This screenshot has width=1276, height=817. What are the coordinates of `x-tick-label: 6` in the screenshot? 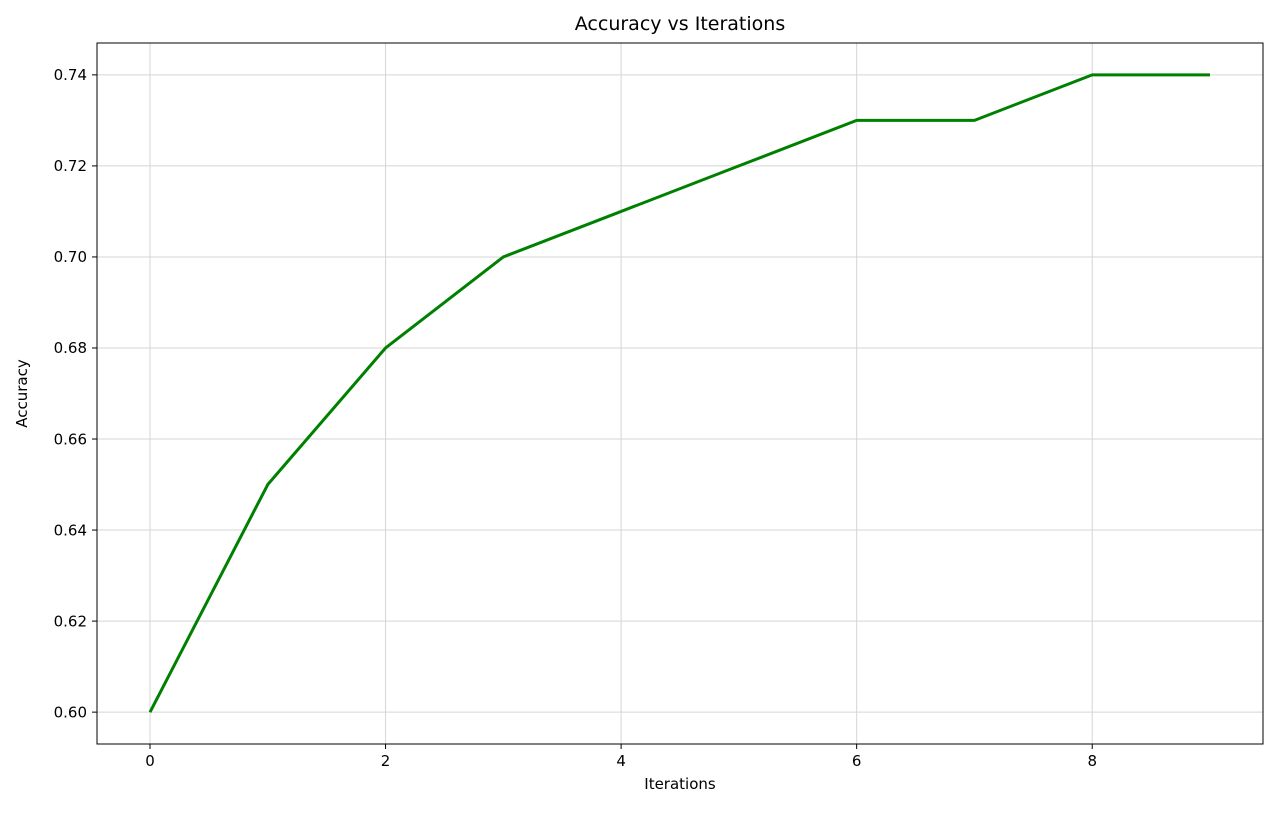 It's located at (857, 761).